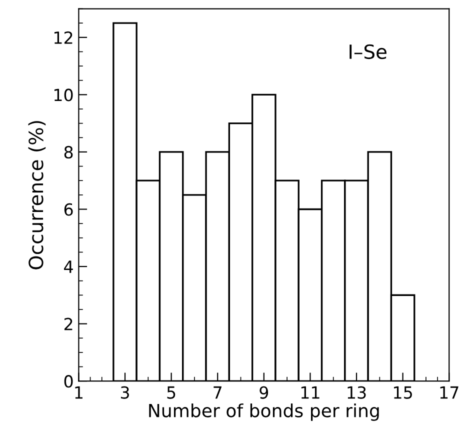 The height and width of the screenshot is (438, 463). What do you see at coordinates (264, 412) in the screenshot?
I see `x-axis-title: Number of bonds per ring` at bounding box center [264, 412].